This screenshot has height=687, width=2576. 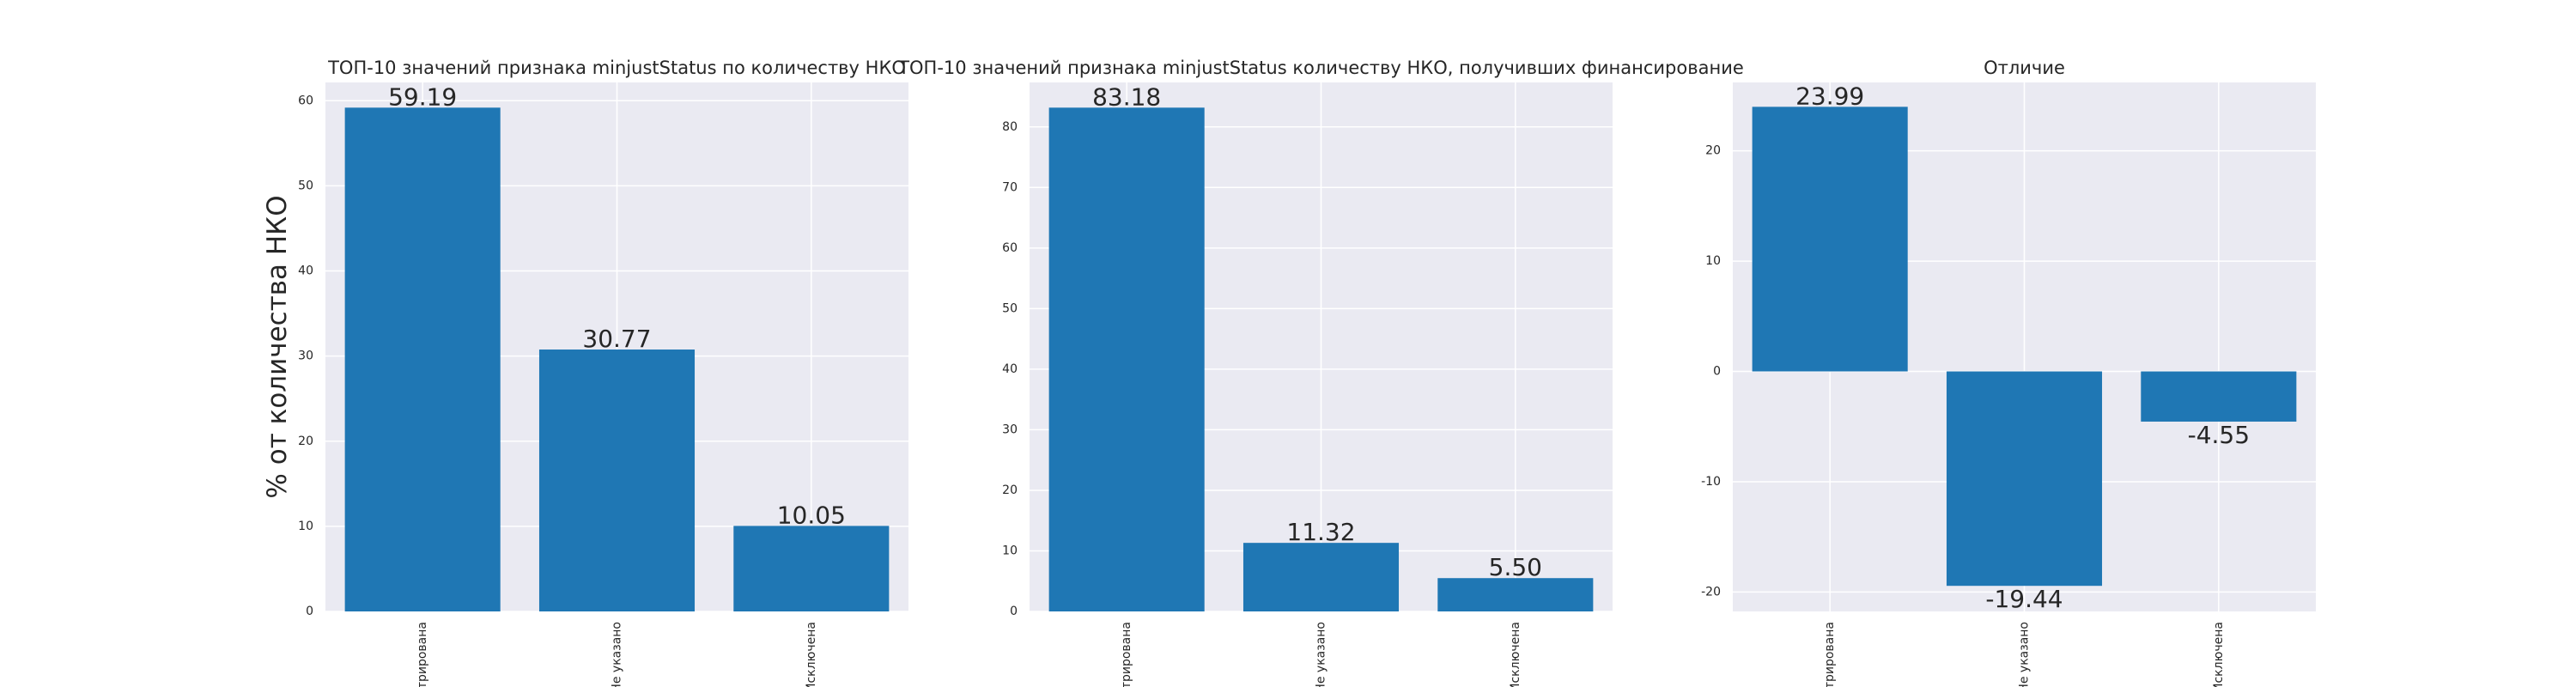 I want to click on chart-title: Отличие, so click(x=2025, y=68).